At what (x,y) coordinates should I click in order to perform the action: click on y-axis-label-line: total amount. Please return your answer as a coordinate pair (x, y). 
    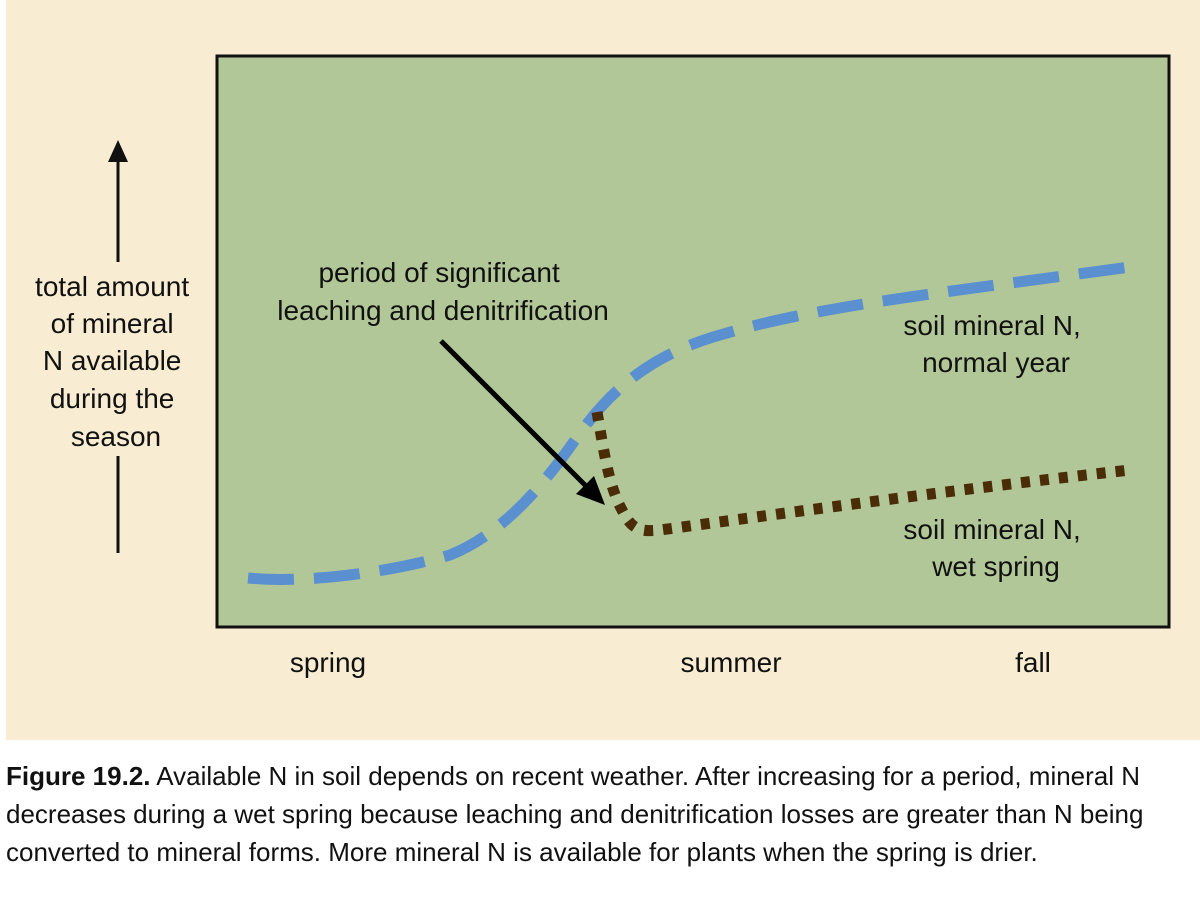
    Looking at the image, I should click on (112, 286).